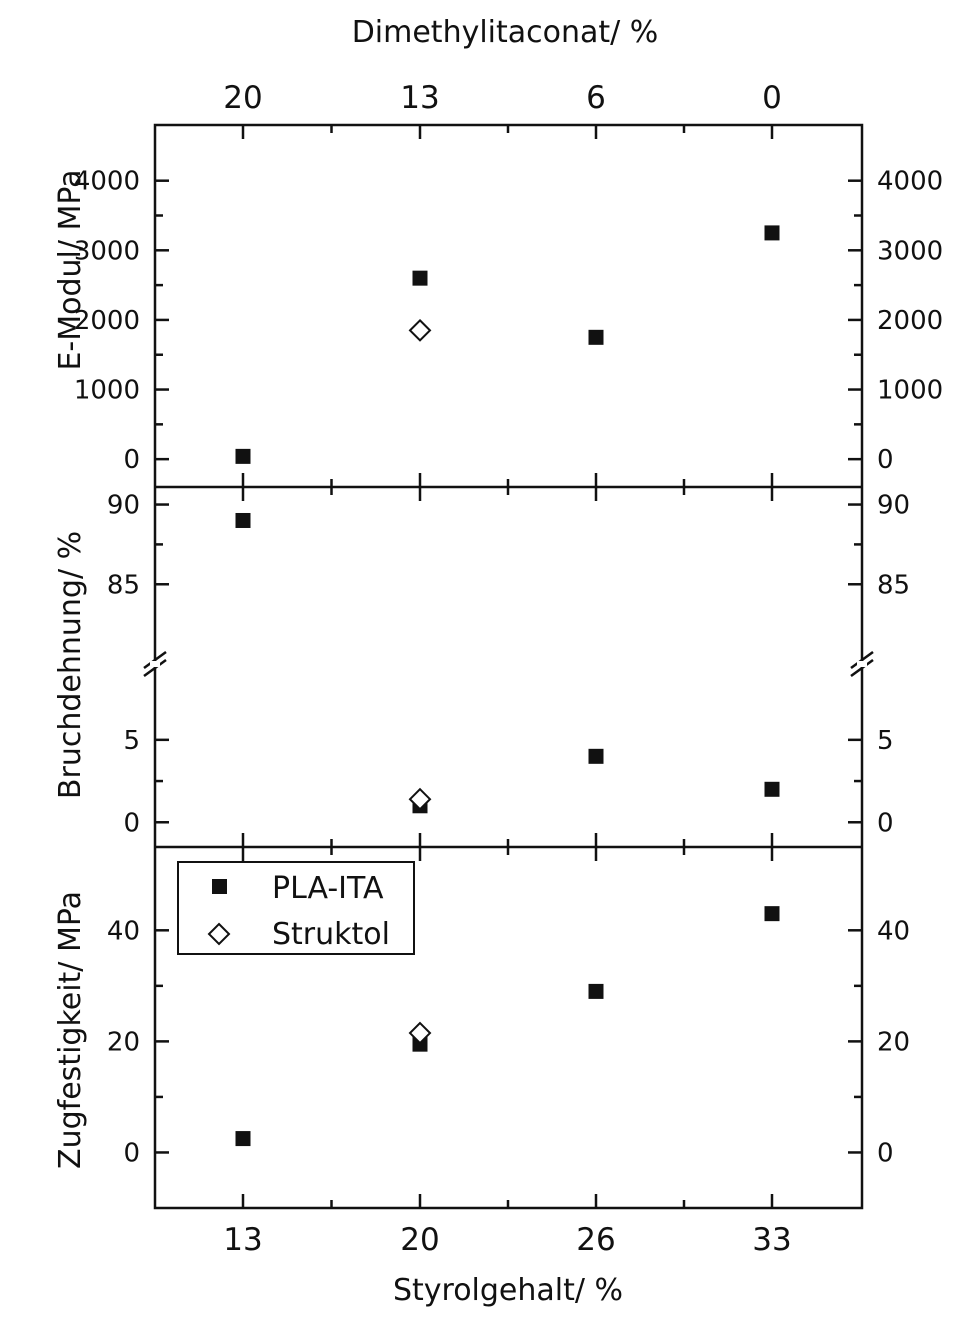 Image resolution: width=972 pixels, height=1326 pixels. I want to click on axis-break-left, so click(155, 664).